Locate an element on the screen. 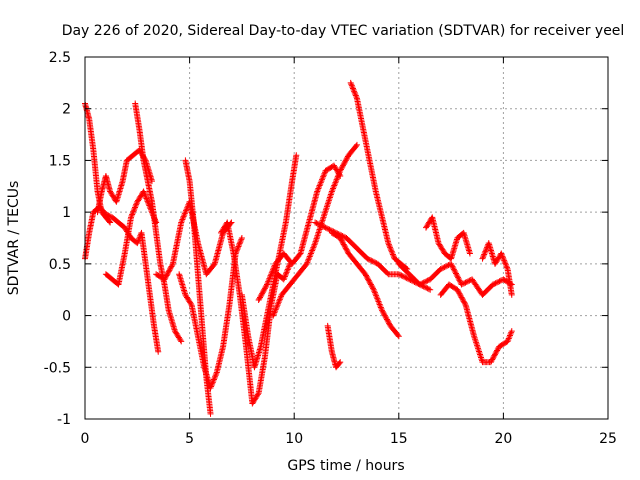 The width and height of the screenshot is (640, 480). series-sat-s is located at coordinates (476, 323).